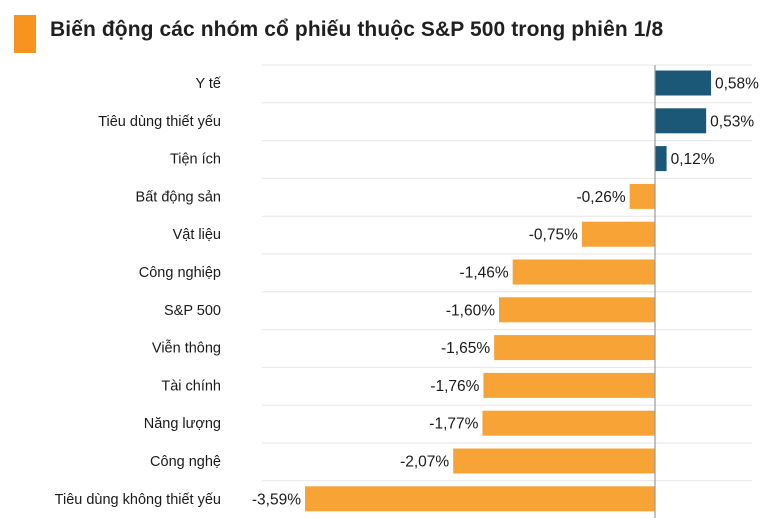  I want to click on category-label: Công nghiệp, so click(180, 273).